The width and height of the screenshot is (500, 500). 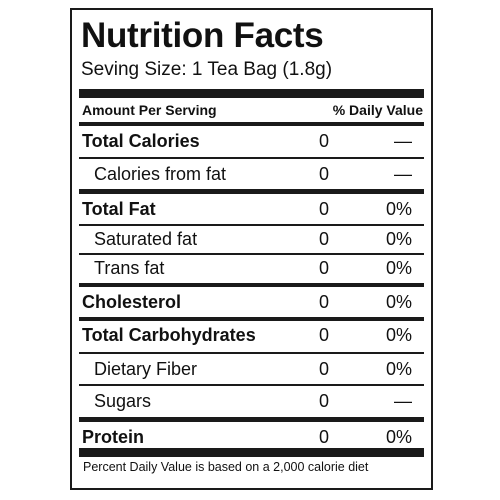 I want to click on daily-value-heading: % Daily Value, so click(x=377, y=110).